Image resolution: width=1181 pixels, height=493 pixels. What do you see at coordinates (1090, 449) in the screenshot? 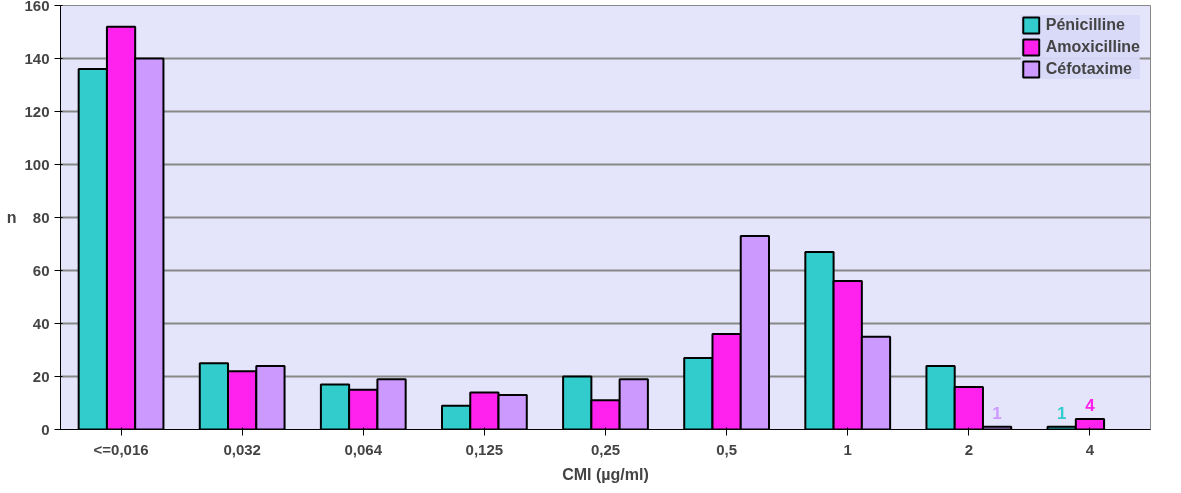
I see `x-tick-label: 4` at bounding box center [1090, 449].